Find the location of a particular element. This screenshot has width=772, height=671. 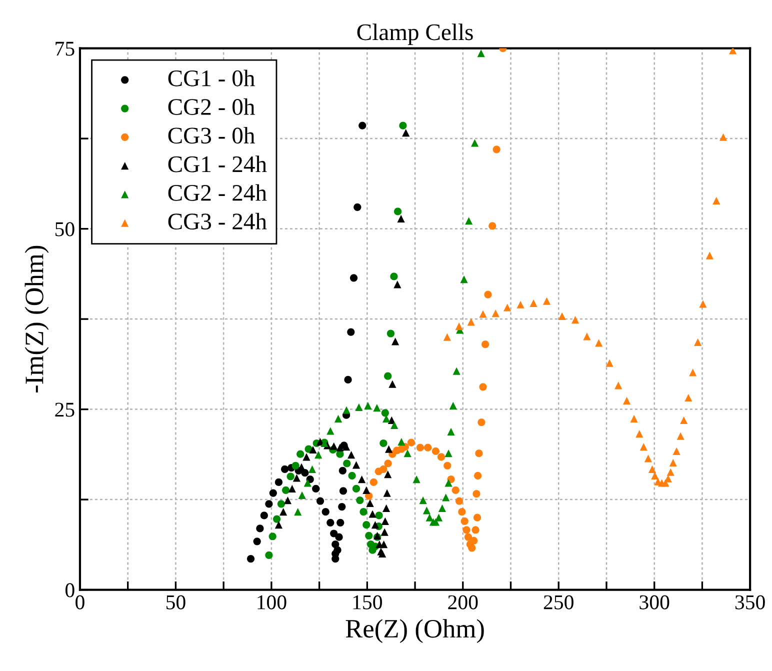

y-tick-label: 25 is located at coordinates (64, 409).